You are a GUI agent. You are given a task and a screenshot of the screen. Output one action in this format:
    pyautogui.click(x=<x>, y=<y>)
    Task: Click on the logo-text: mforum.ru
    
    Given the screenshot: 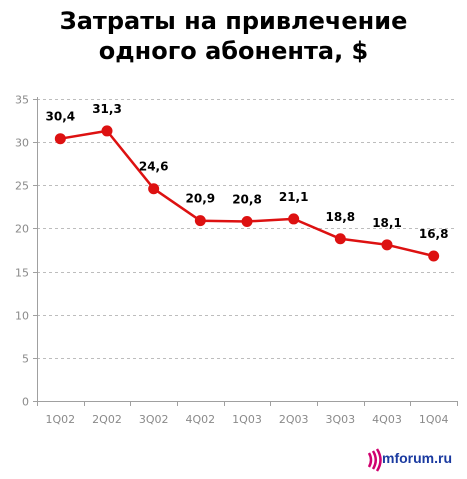 What is the action you would take?
    pyautogui.click(x=417, y=458)
    